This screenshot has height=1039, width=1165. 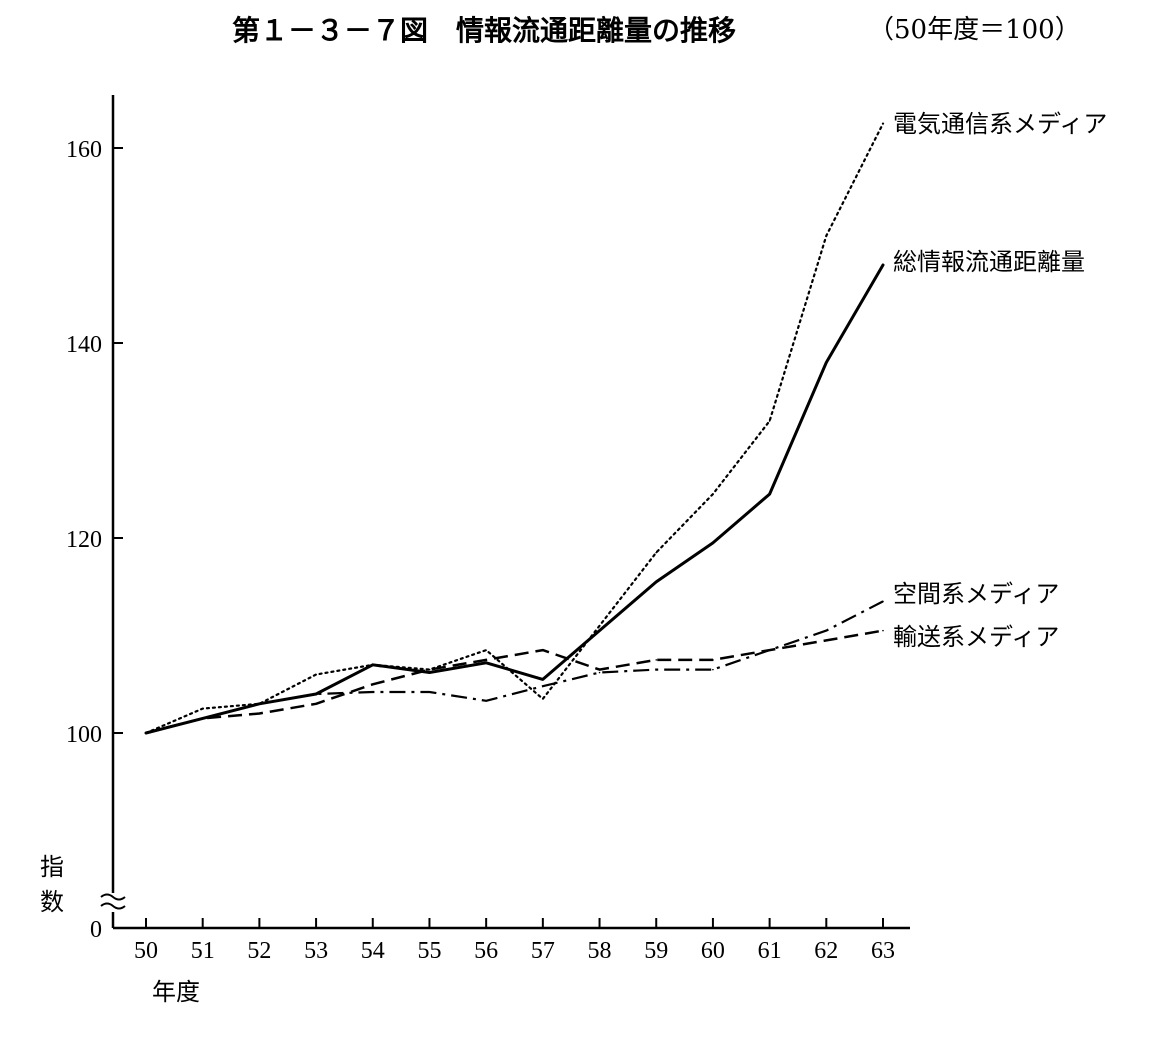 What do you see at coordinates (514, 941) in the screenshot?
I see `x-axis-ticks: 50 51 52 53 54 55 56 57 58 59 60 61 62 63` at bounding box center [514, 941].